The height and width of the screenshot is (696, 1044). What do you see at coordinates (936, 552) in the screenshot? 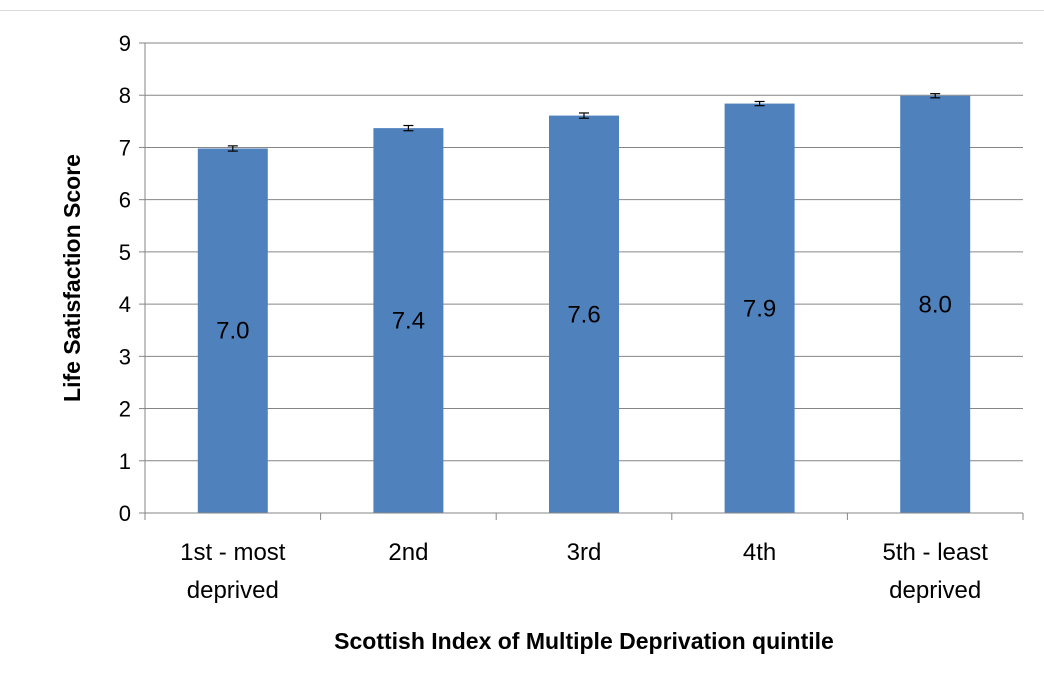
I see `x-tick-label: 5th - least` at bounding box center [936, 552].